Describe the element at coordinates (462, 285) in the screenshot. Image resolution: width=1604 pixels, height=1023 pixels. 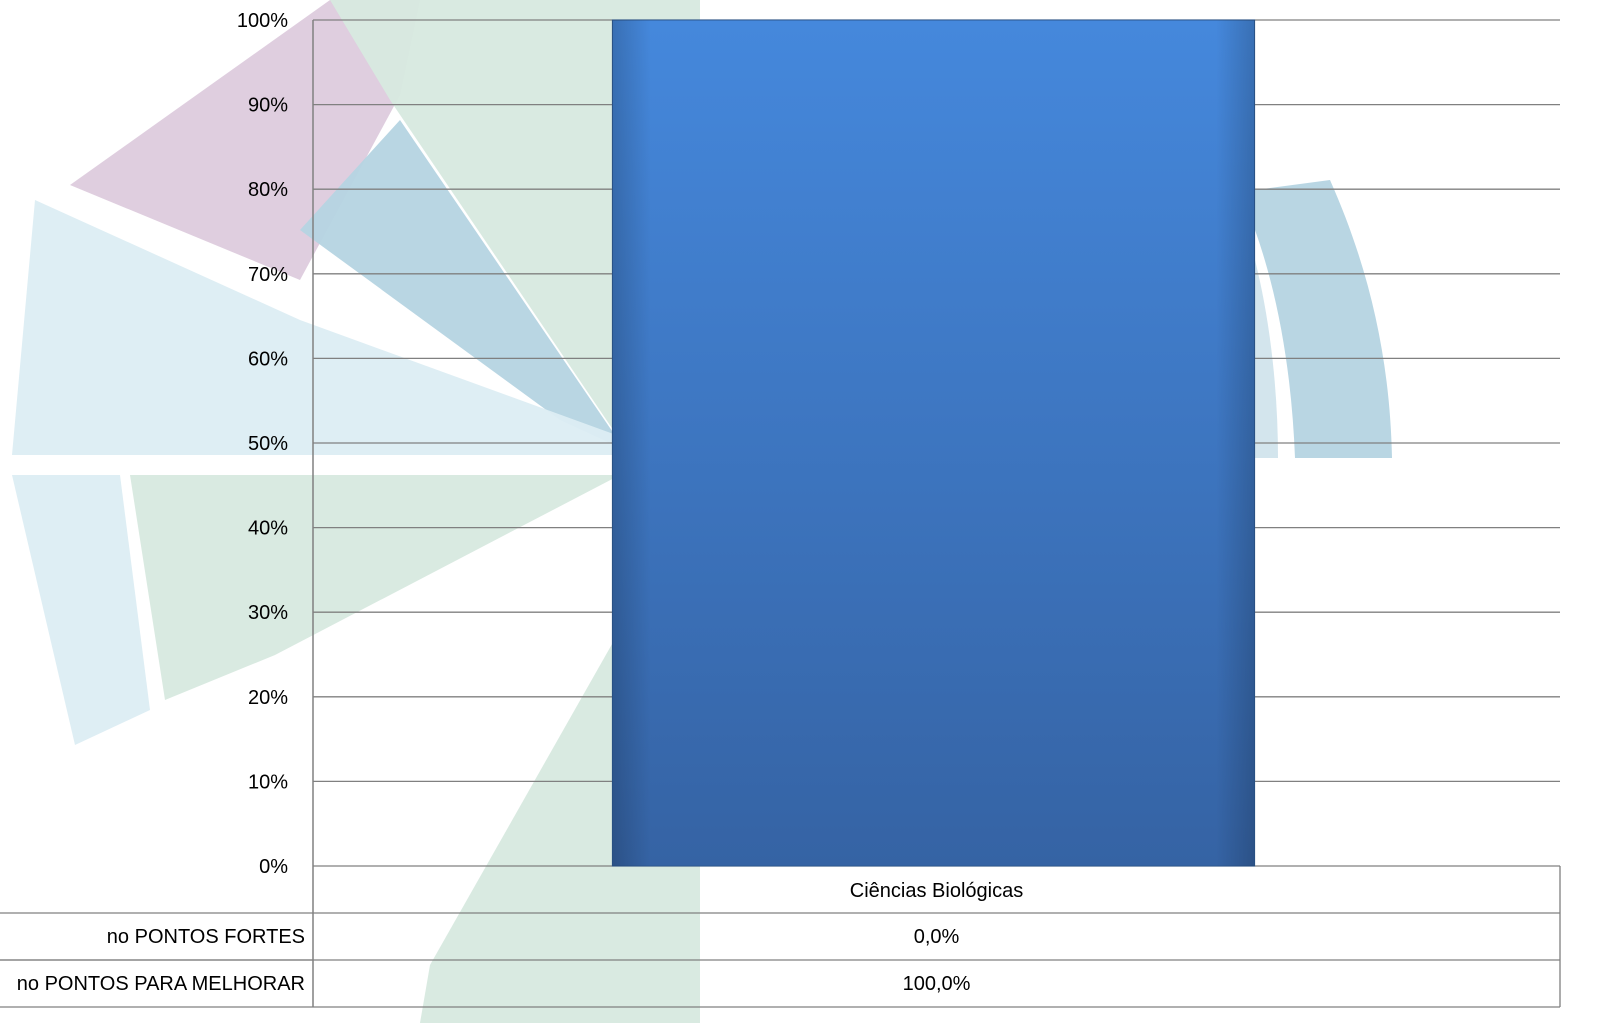
I see `watermark-blue-sector` at that location.